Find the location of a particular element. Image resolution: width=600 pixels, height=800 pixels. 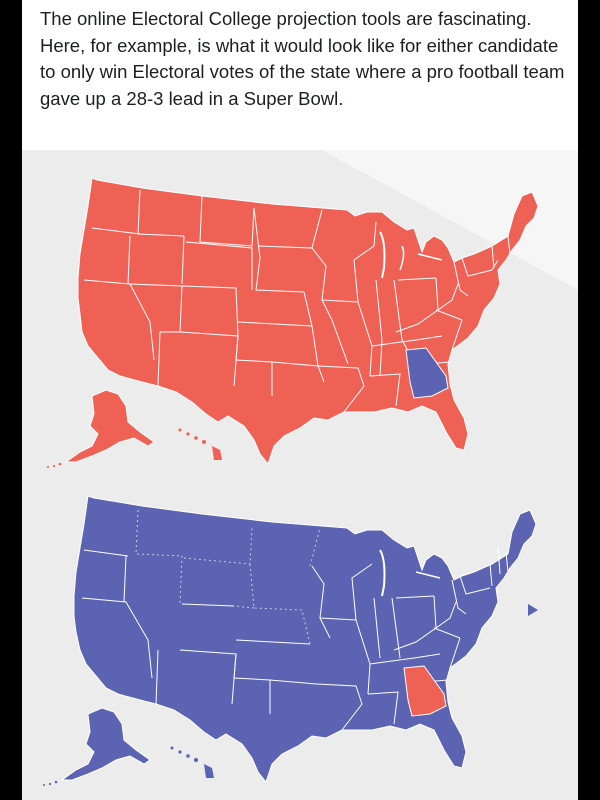

alaska-blue is located at coordinates (105, 744).